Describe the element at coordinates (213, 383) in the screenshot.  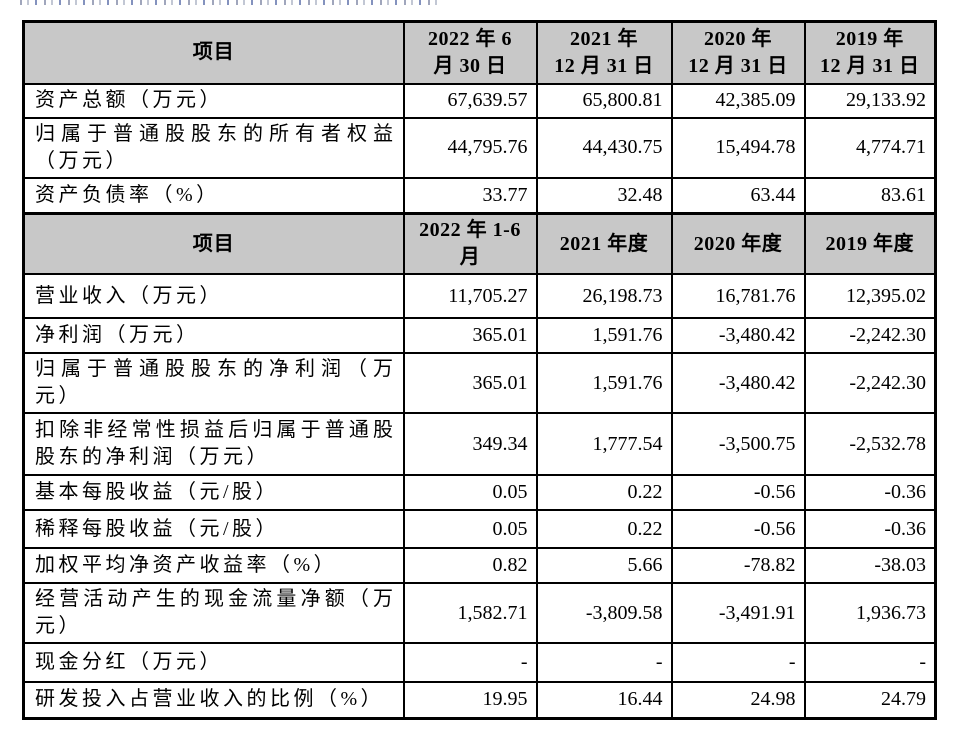
I see `row-label: 归属于普通股股东的净利润（万元）` at that location.